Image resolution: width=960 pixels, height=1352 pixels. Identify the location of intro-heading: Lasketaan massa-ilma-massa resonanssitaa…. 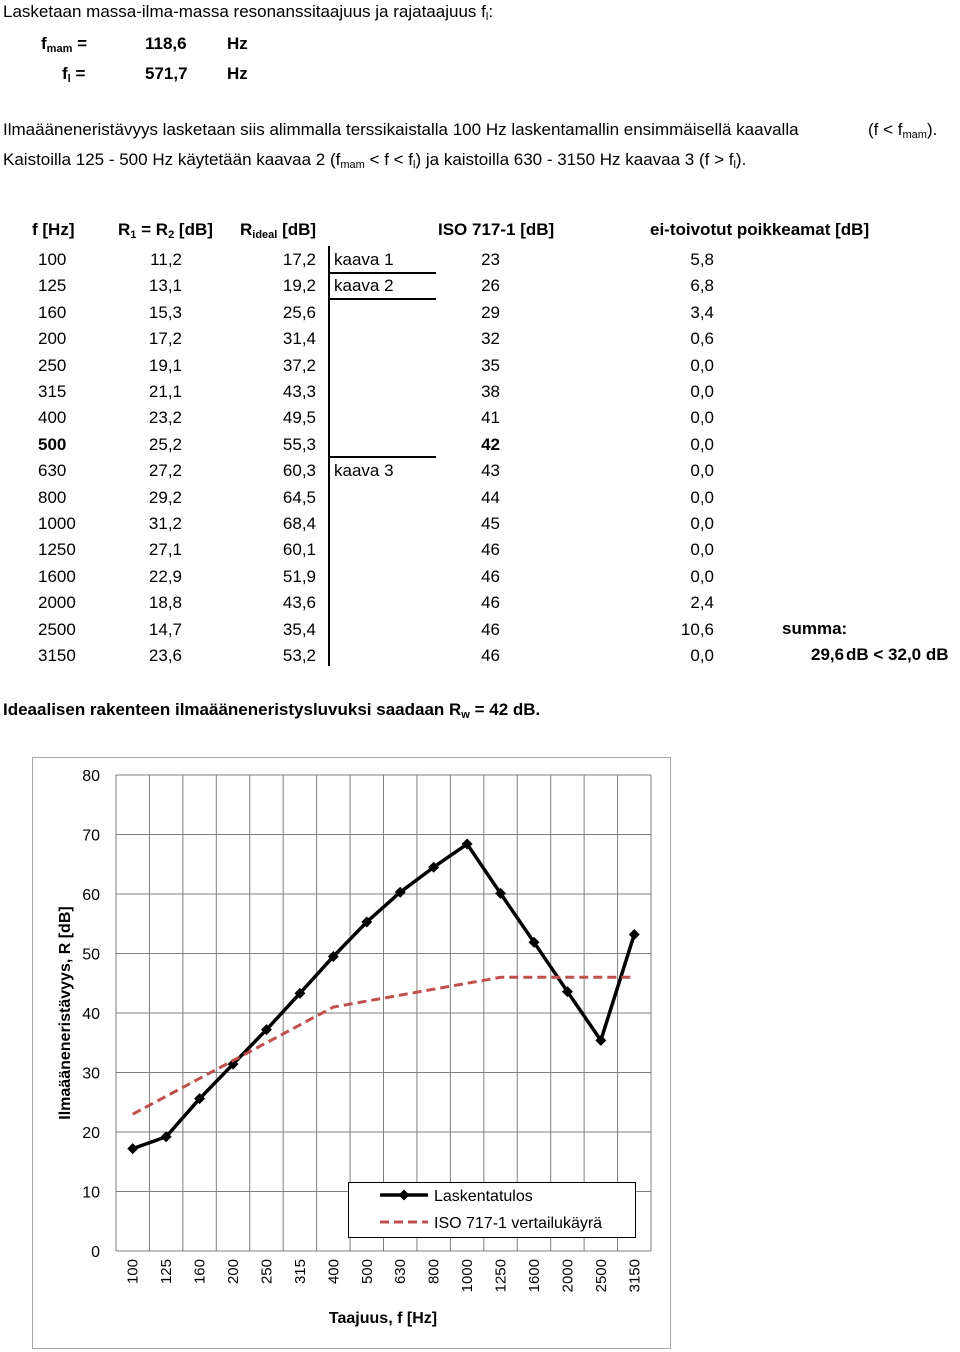
(248, 12).